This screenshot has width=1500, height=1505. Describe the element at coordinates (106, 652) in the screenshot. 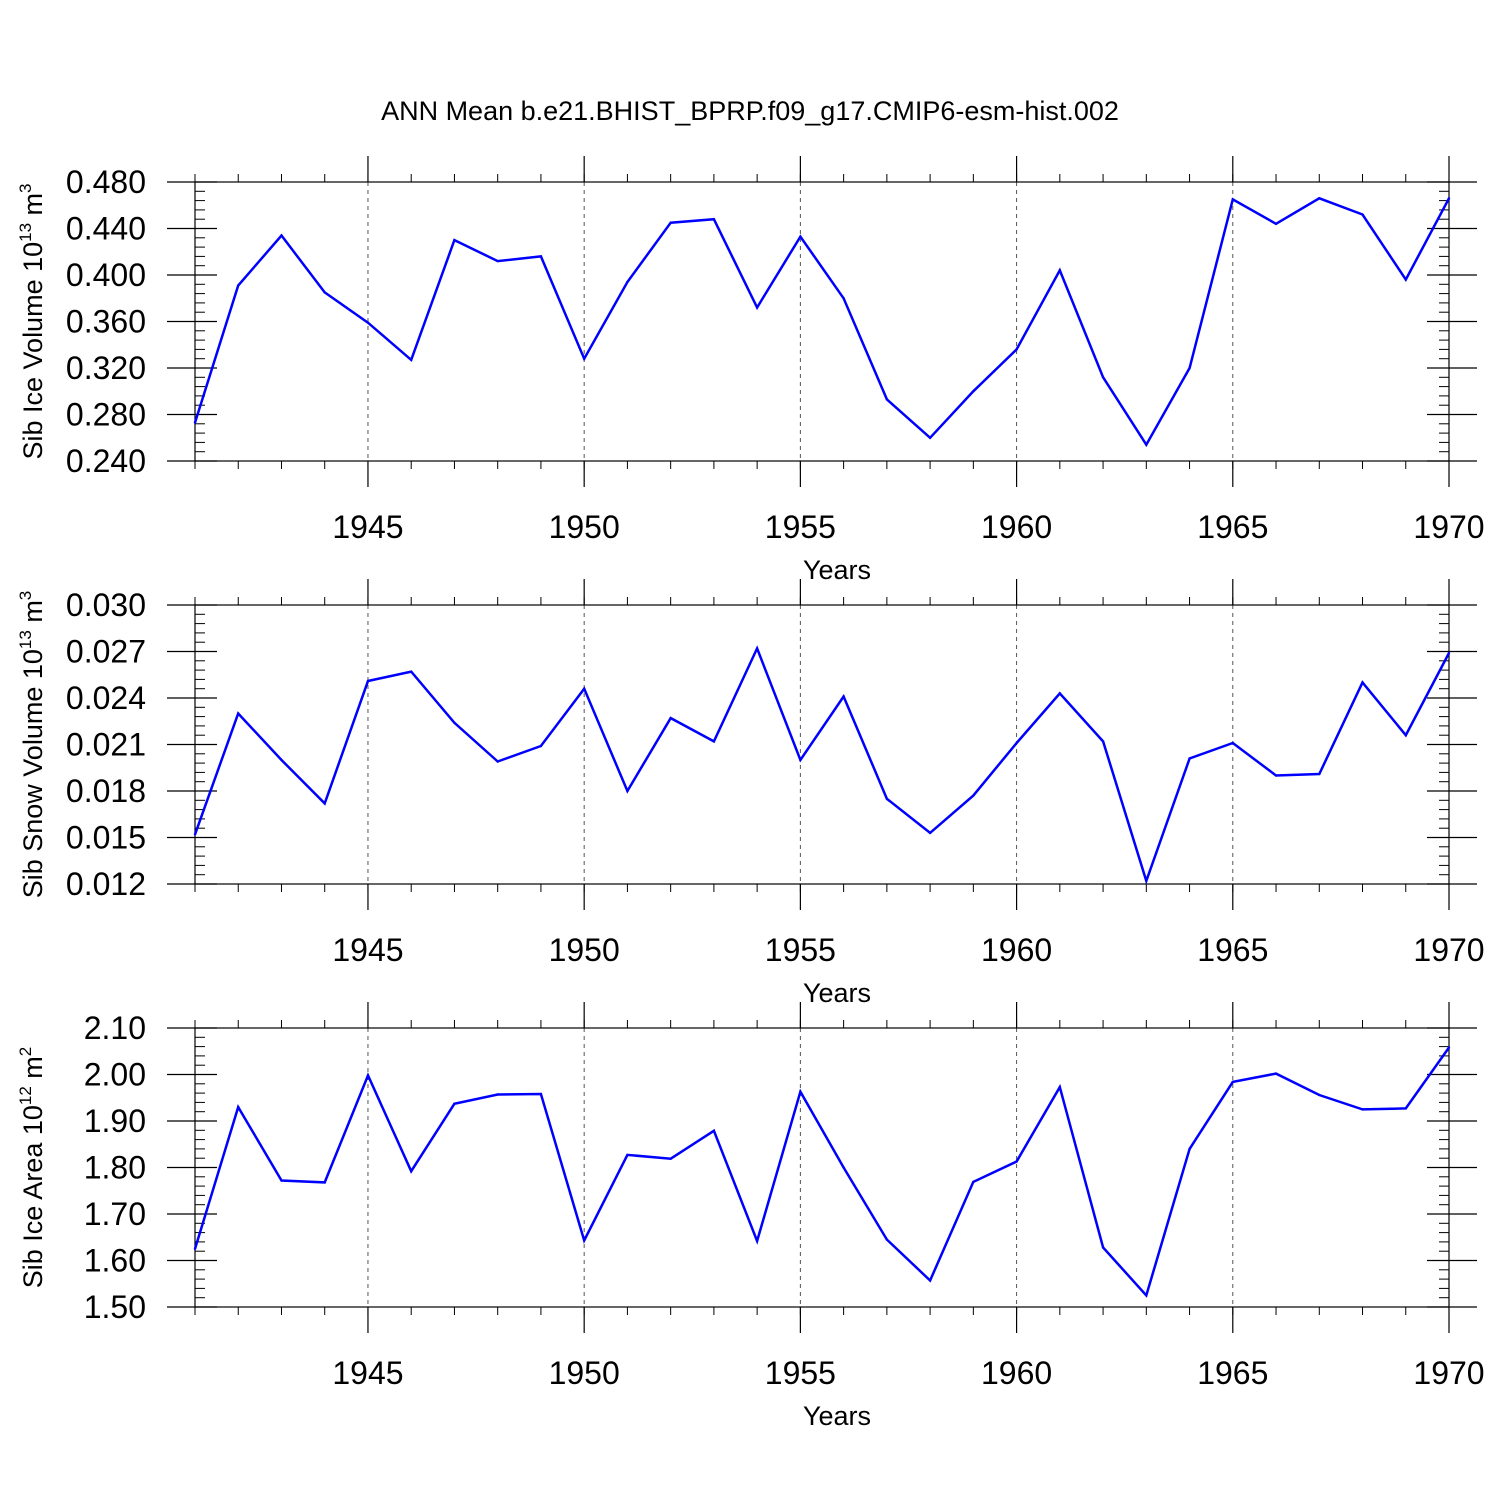

I see `y-tick-label: 0.027` at that location.